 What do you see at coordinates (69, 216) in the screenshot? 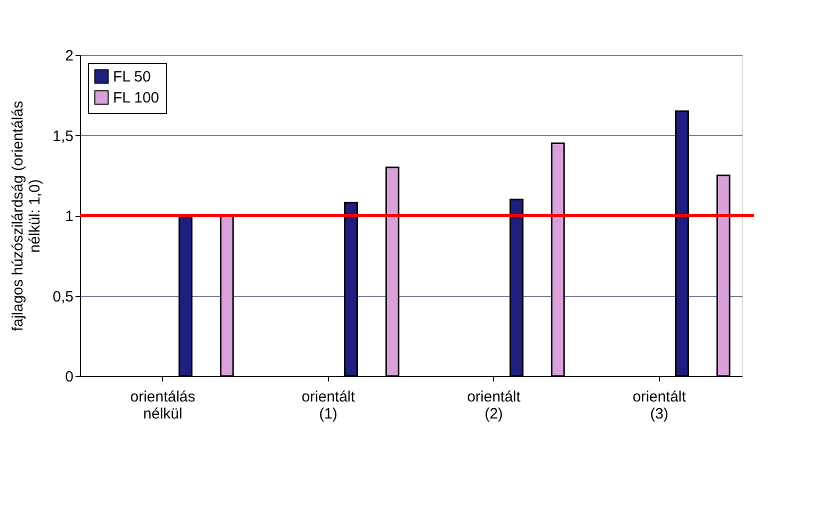
I see `y-tick-label: 1` at bounding box center [69, 216].